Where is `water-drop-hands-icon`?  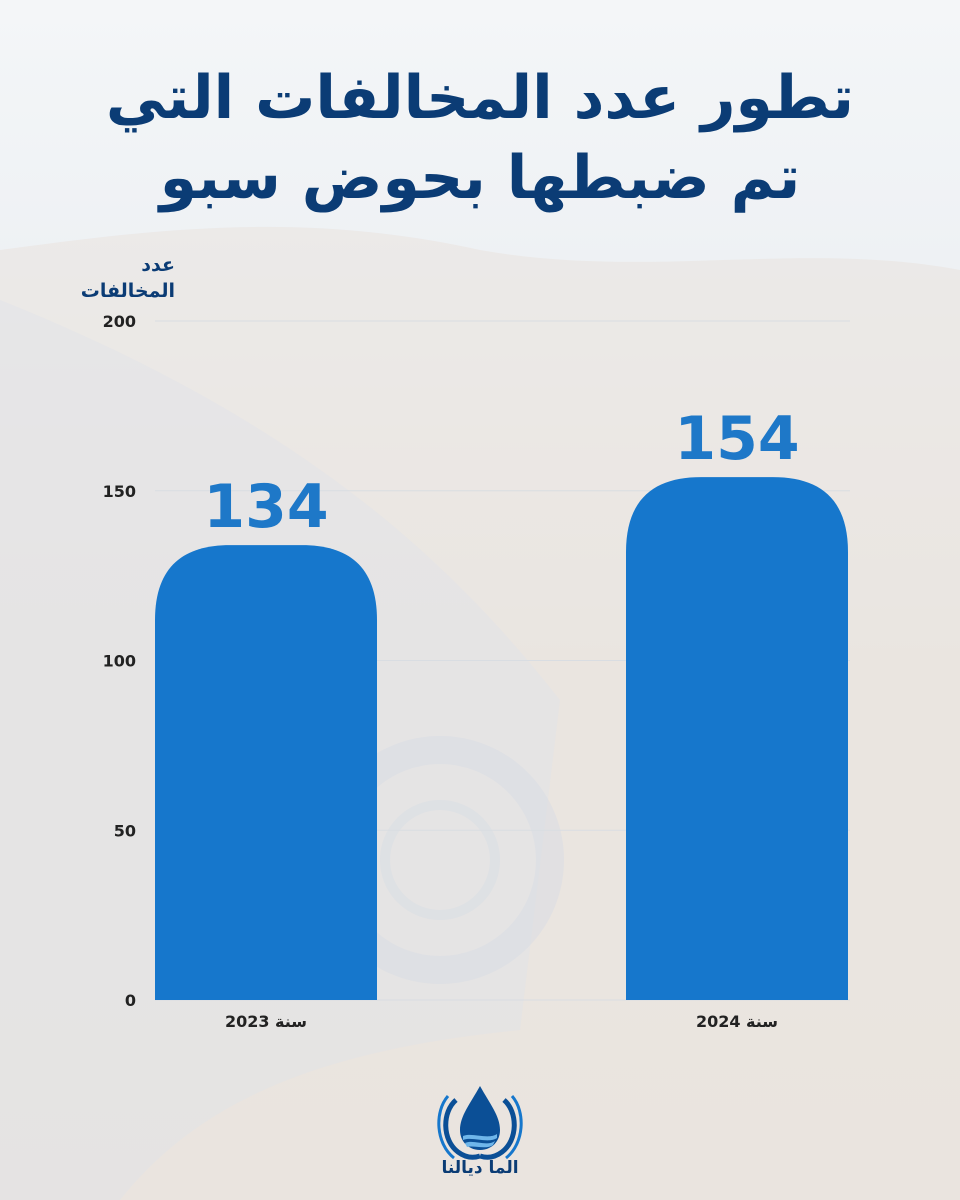
water-drop-hands-icon is located at coordinates (480, 1123).